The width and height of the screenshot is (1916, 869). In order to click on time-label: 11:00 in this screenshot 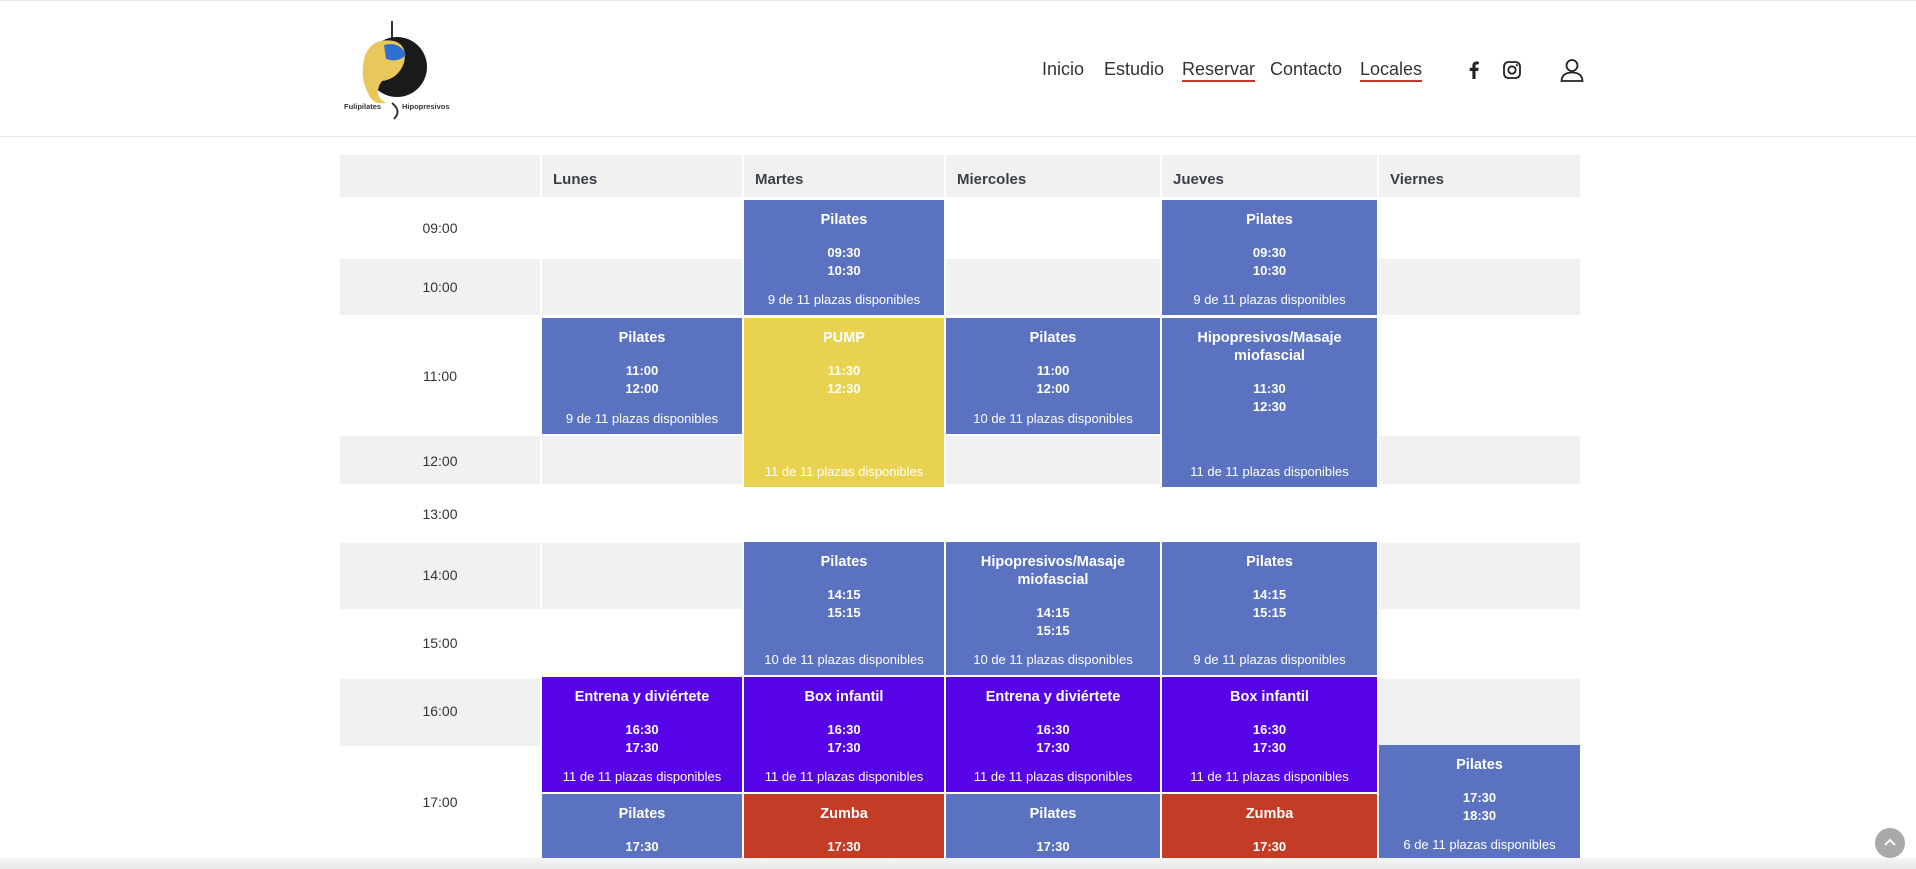, I will do `click(440, 376)`.